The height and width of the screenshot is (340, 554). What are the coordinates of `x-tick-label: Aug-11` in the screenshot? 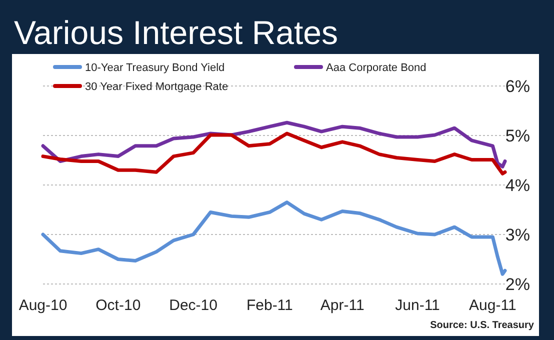 It's located at (492, 305).